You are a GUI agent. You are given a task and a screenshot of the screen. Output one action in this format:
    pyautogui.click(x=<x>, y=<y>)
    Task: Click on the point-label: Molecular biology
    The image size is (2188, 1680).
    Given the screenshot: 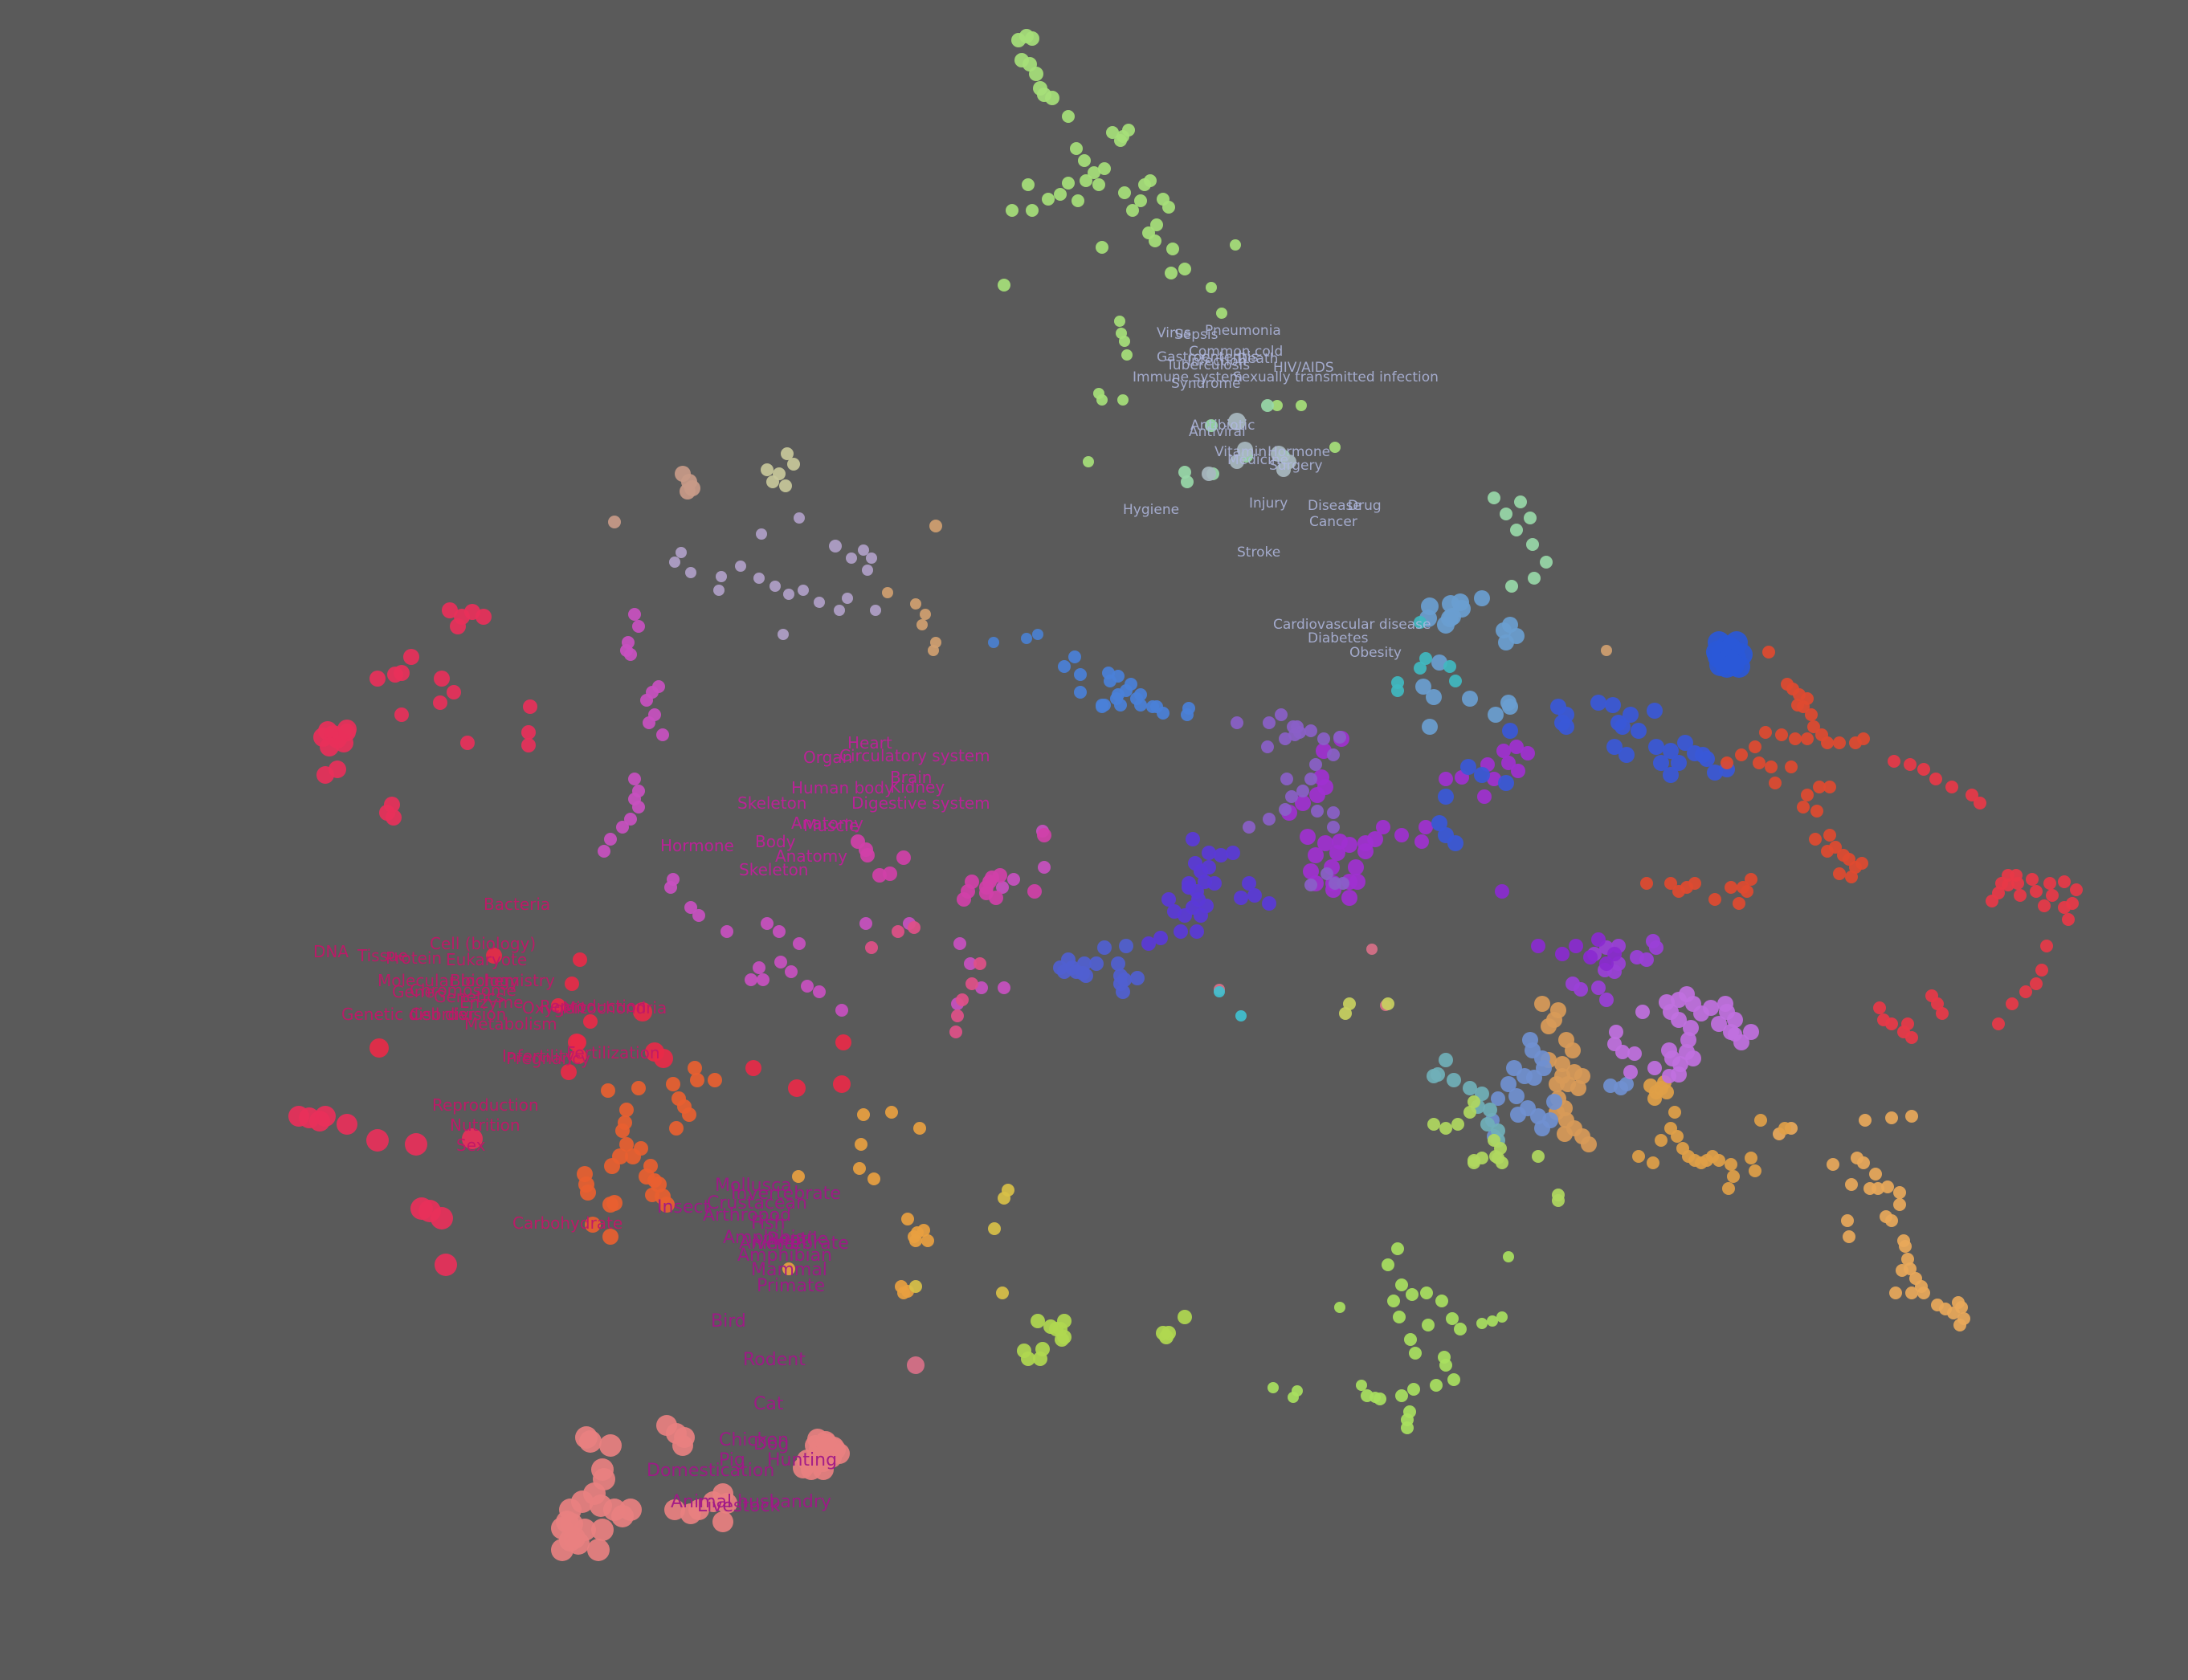 What is the action you would take?
    pyautogui.click(x=449, y=980)
    